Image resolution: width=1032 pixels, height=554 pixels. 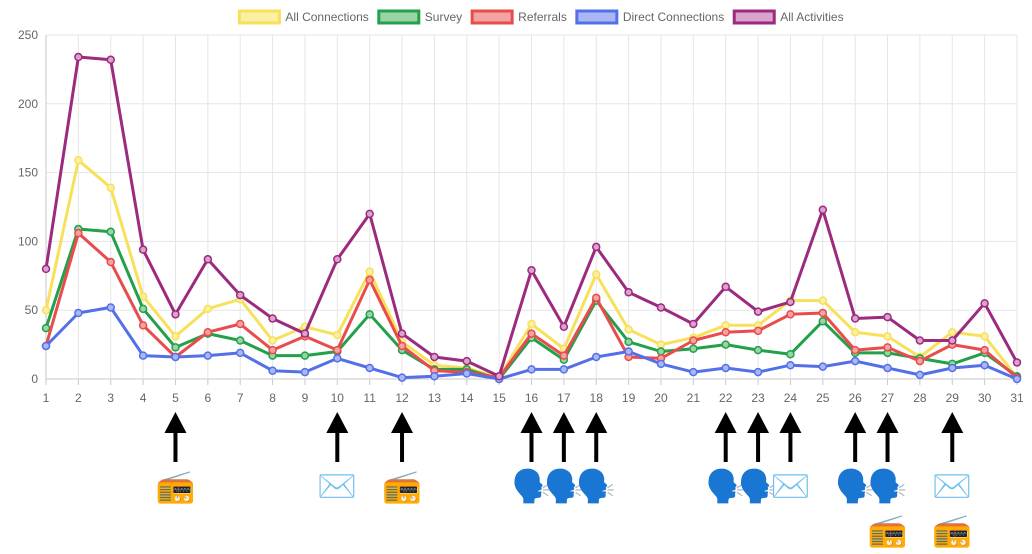 I want to click on legend-item: All Activities, so click(x=788, y=17).